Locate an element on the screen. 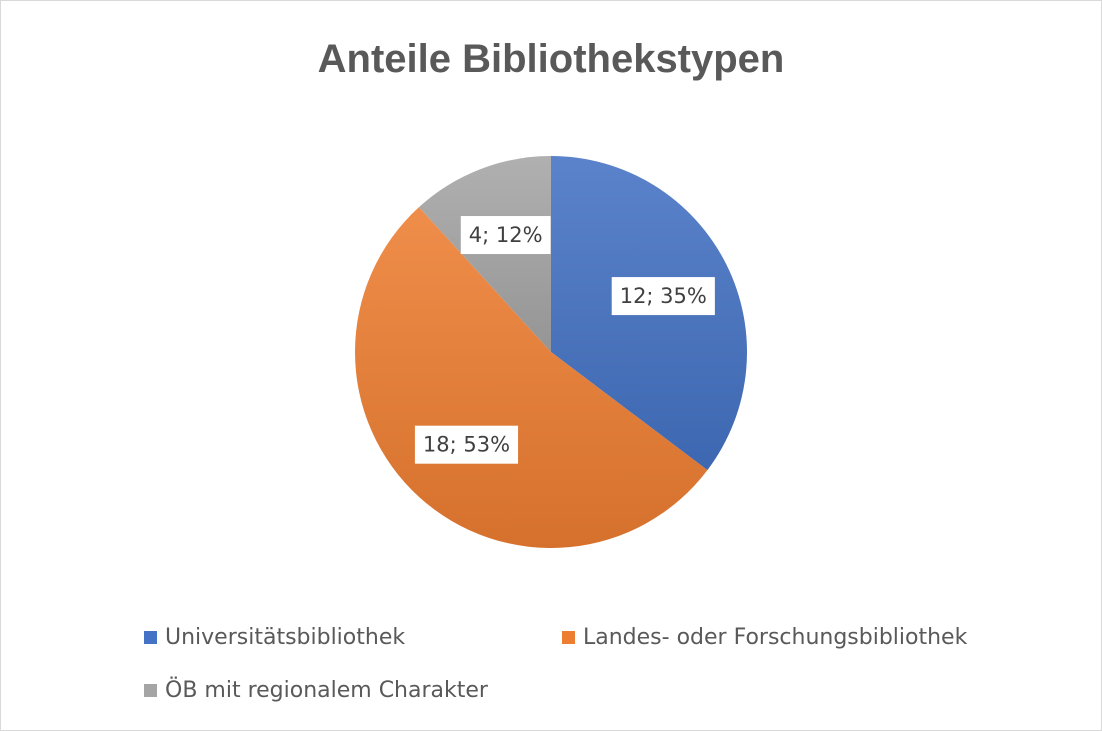 The image size is (1102, 731). data-label-2: 4; 12% is located at coordinates (506, 235).